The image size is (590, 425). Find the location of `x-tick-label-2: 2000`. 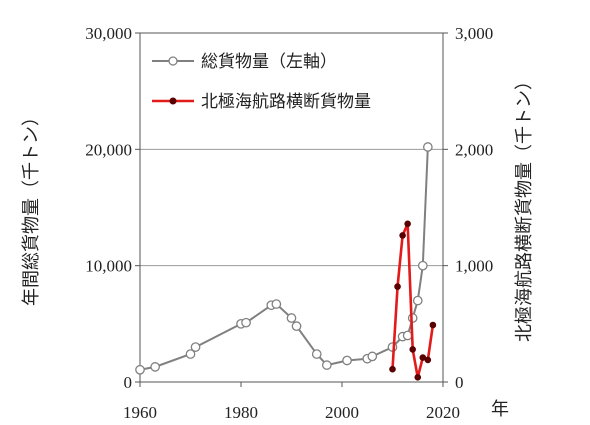

x-tick-label-2: 2000 is located at coordinates (342, 412).